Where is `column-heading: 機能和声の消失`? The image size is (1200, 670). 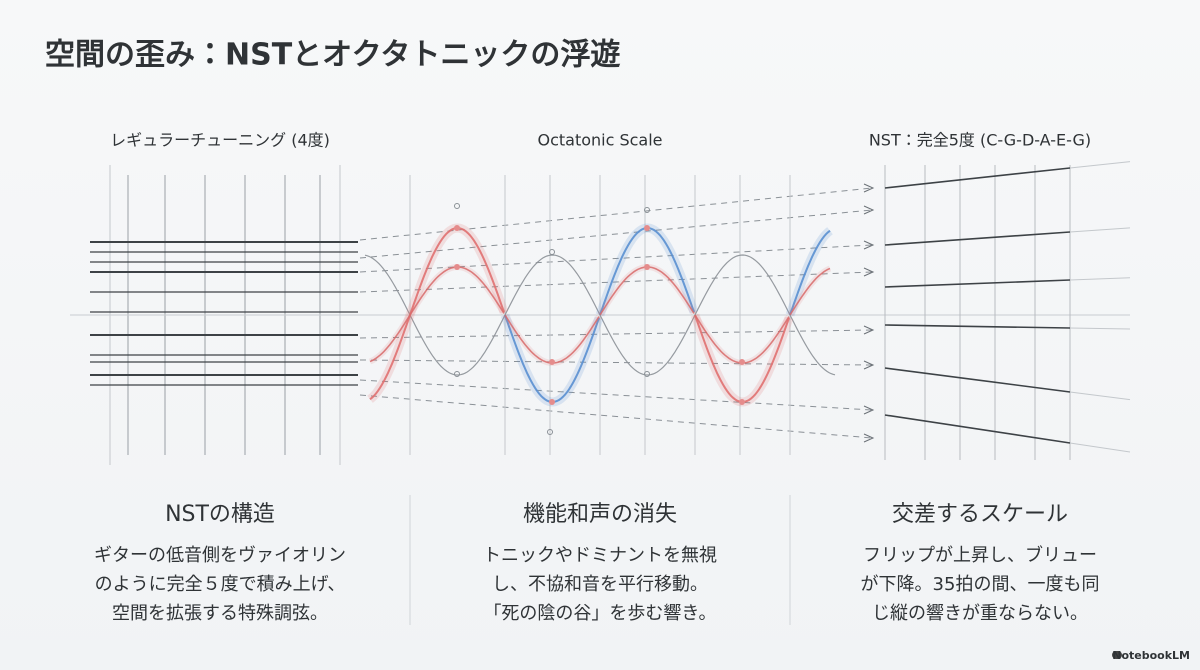 column-heading: 機能和声の消失 is located at coordinates (600, 514).